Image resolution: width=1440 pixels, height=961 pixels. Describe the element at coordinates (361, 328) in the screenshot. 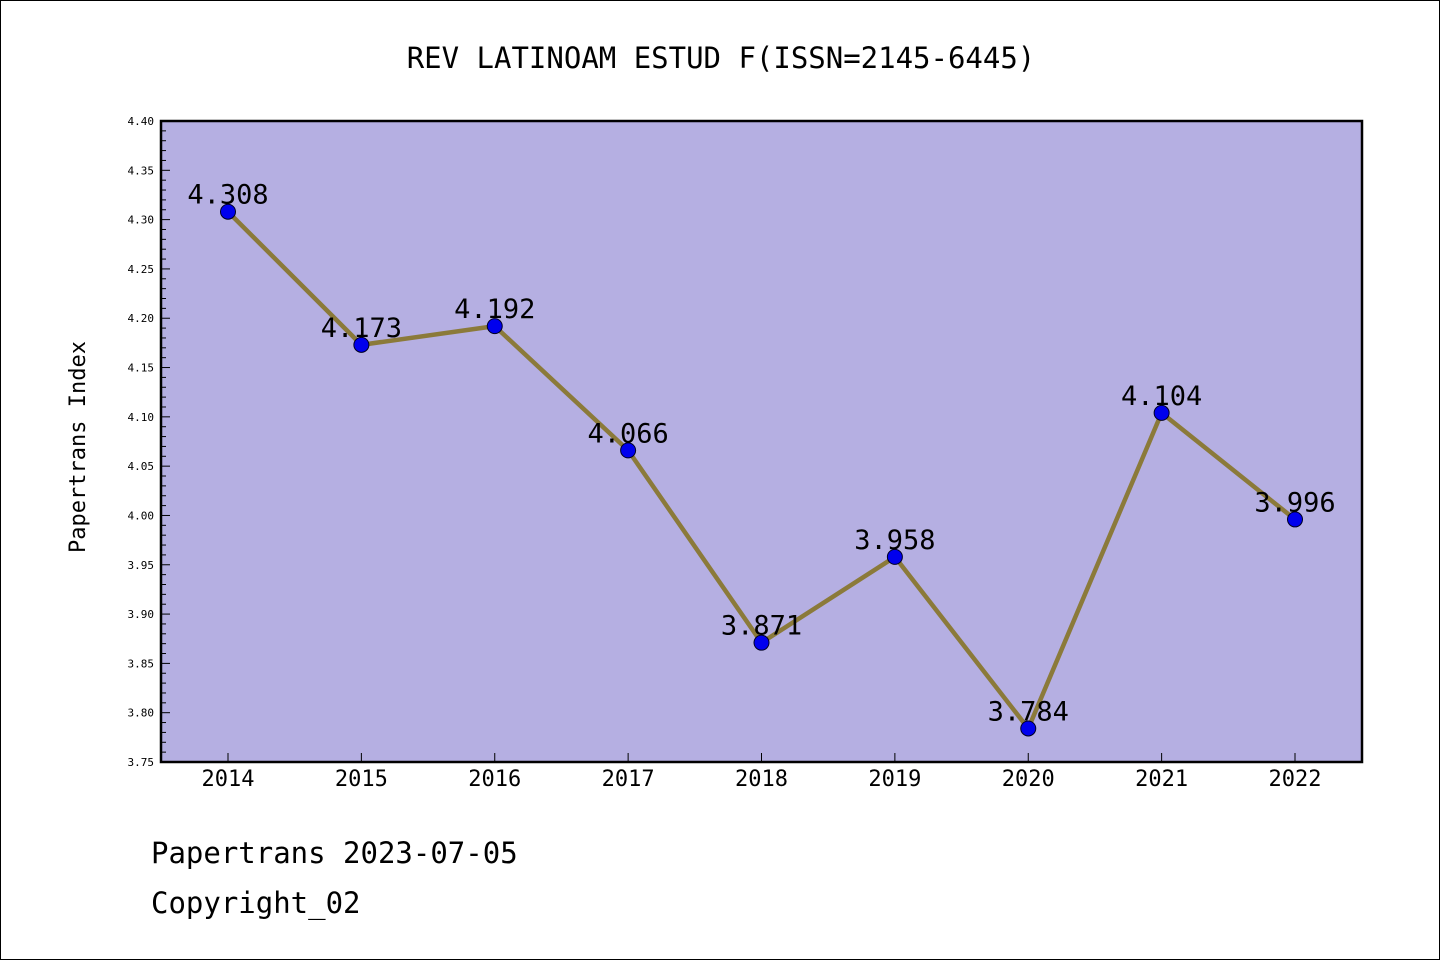

I see `data-label: 4.173` at that location.